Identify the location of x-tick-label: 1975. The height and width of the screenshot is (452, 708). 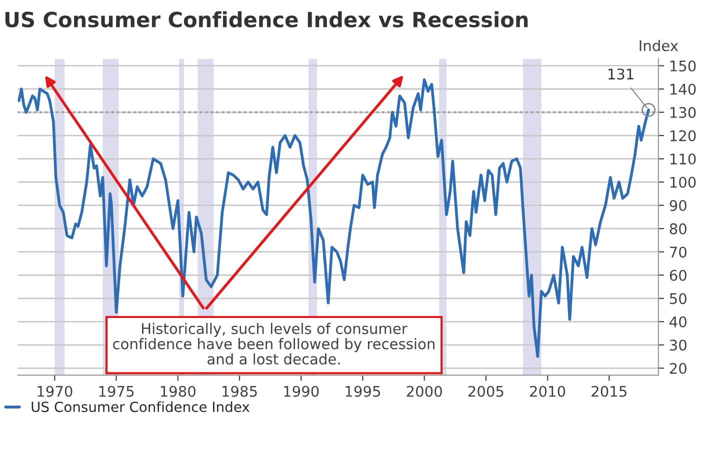
(116, 391).